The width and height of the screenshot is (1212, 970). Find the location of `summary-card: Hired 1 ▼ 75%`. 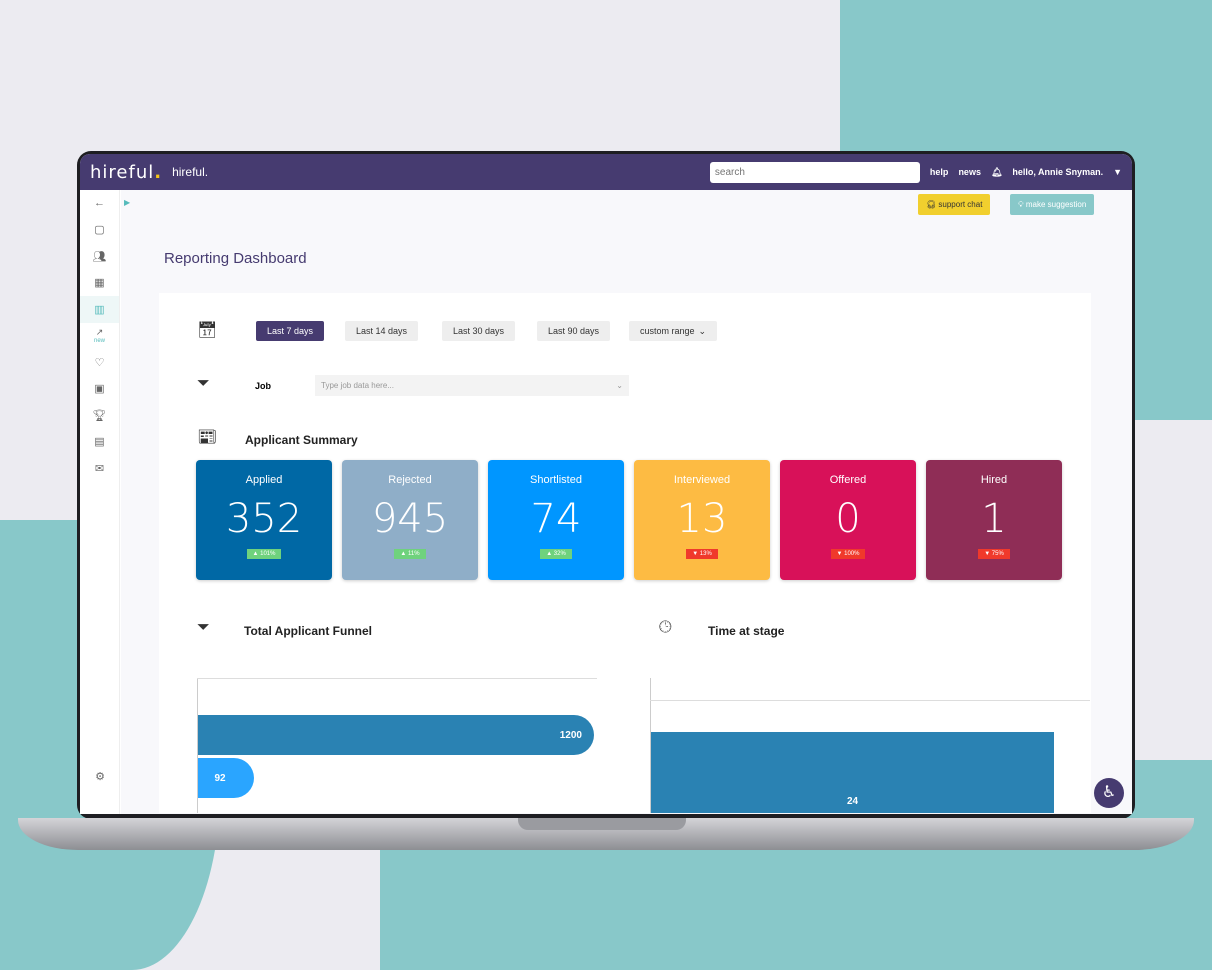

summary-card: Hired 1 ▼ 75% is located at coordinates (994, 520).